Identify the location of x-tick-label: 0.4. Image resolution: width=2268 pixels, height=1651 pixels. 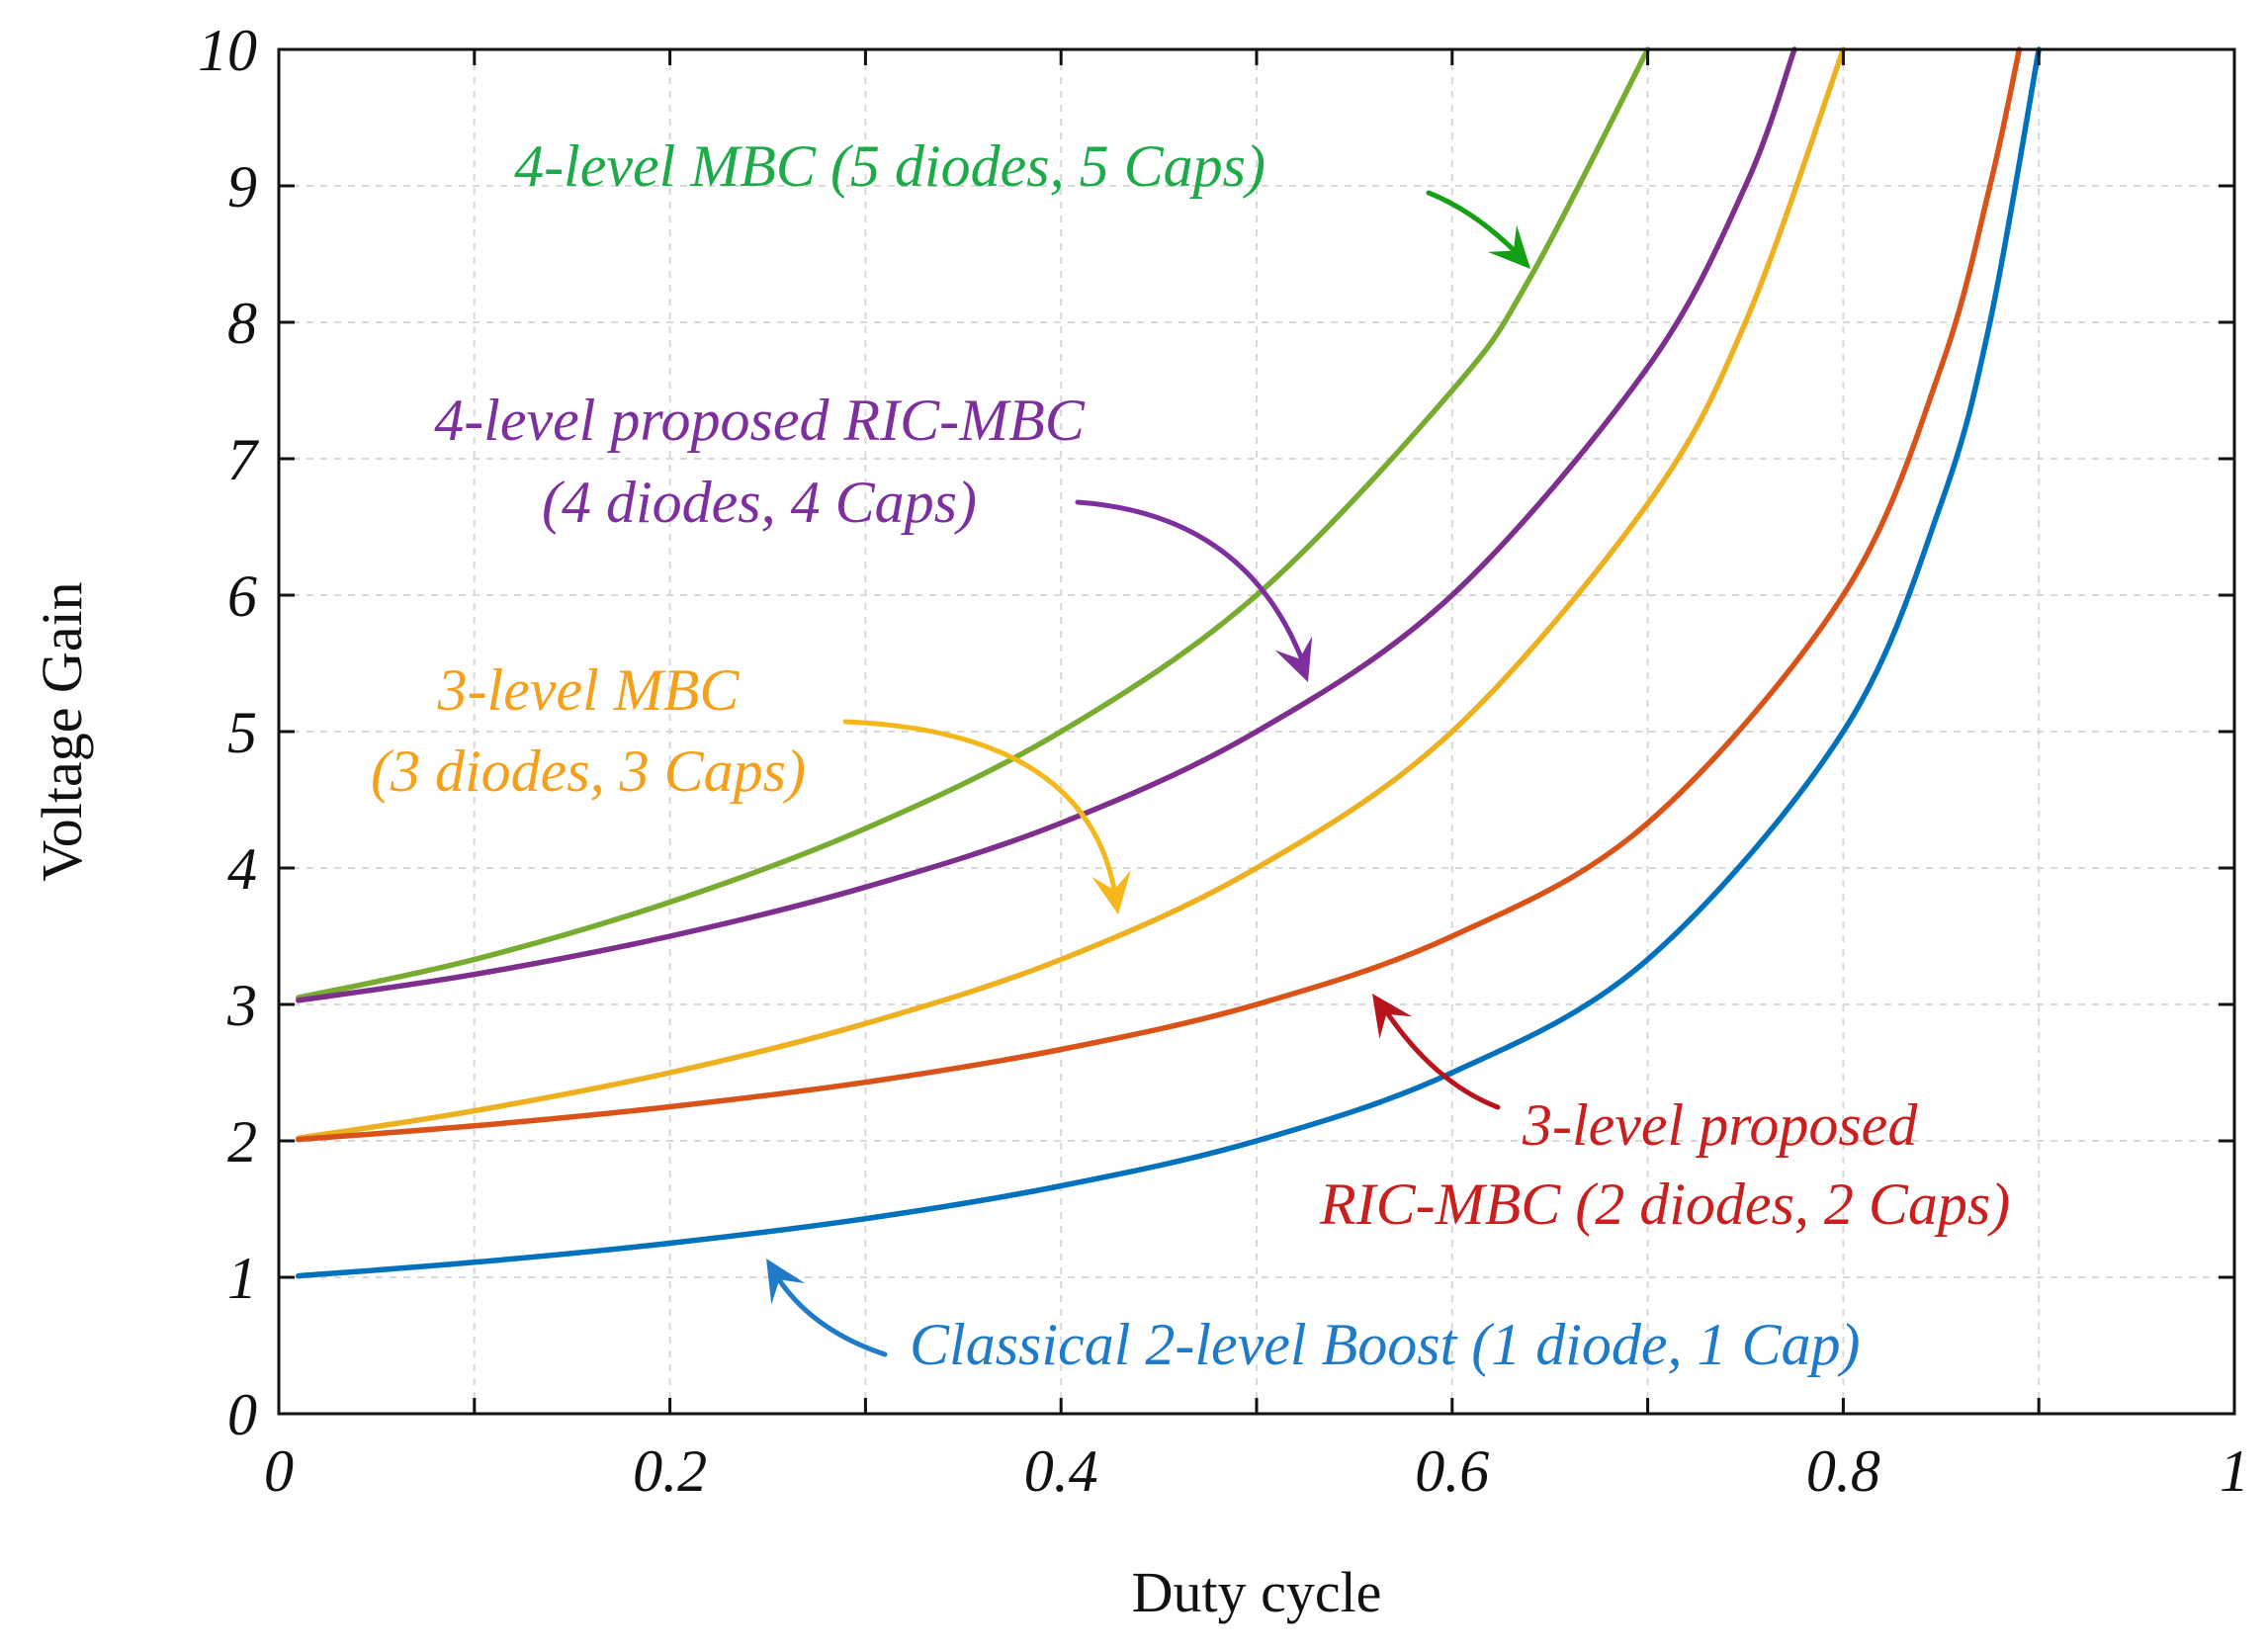
(1061, 1471).